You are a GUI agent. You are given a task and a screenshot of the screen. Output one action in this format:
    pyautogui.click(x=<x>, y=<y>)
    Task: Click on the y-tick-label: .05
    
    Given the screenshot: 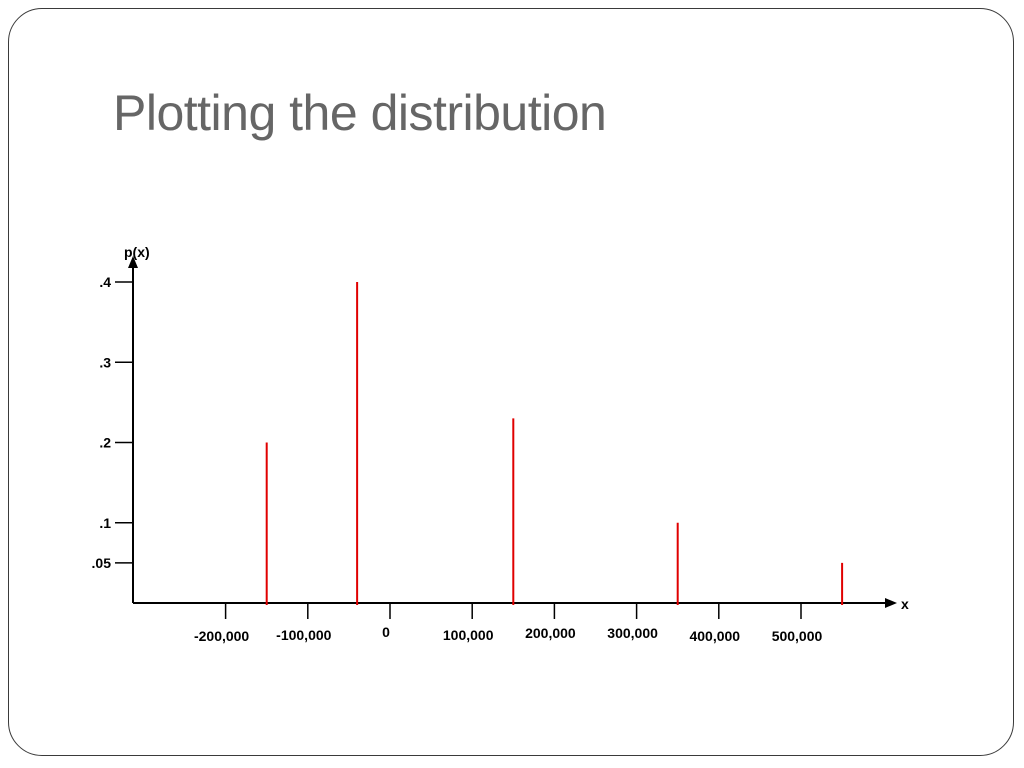 What is the action you would take?
    pyautogui.click(x=102, y=563)
    